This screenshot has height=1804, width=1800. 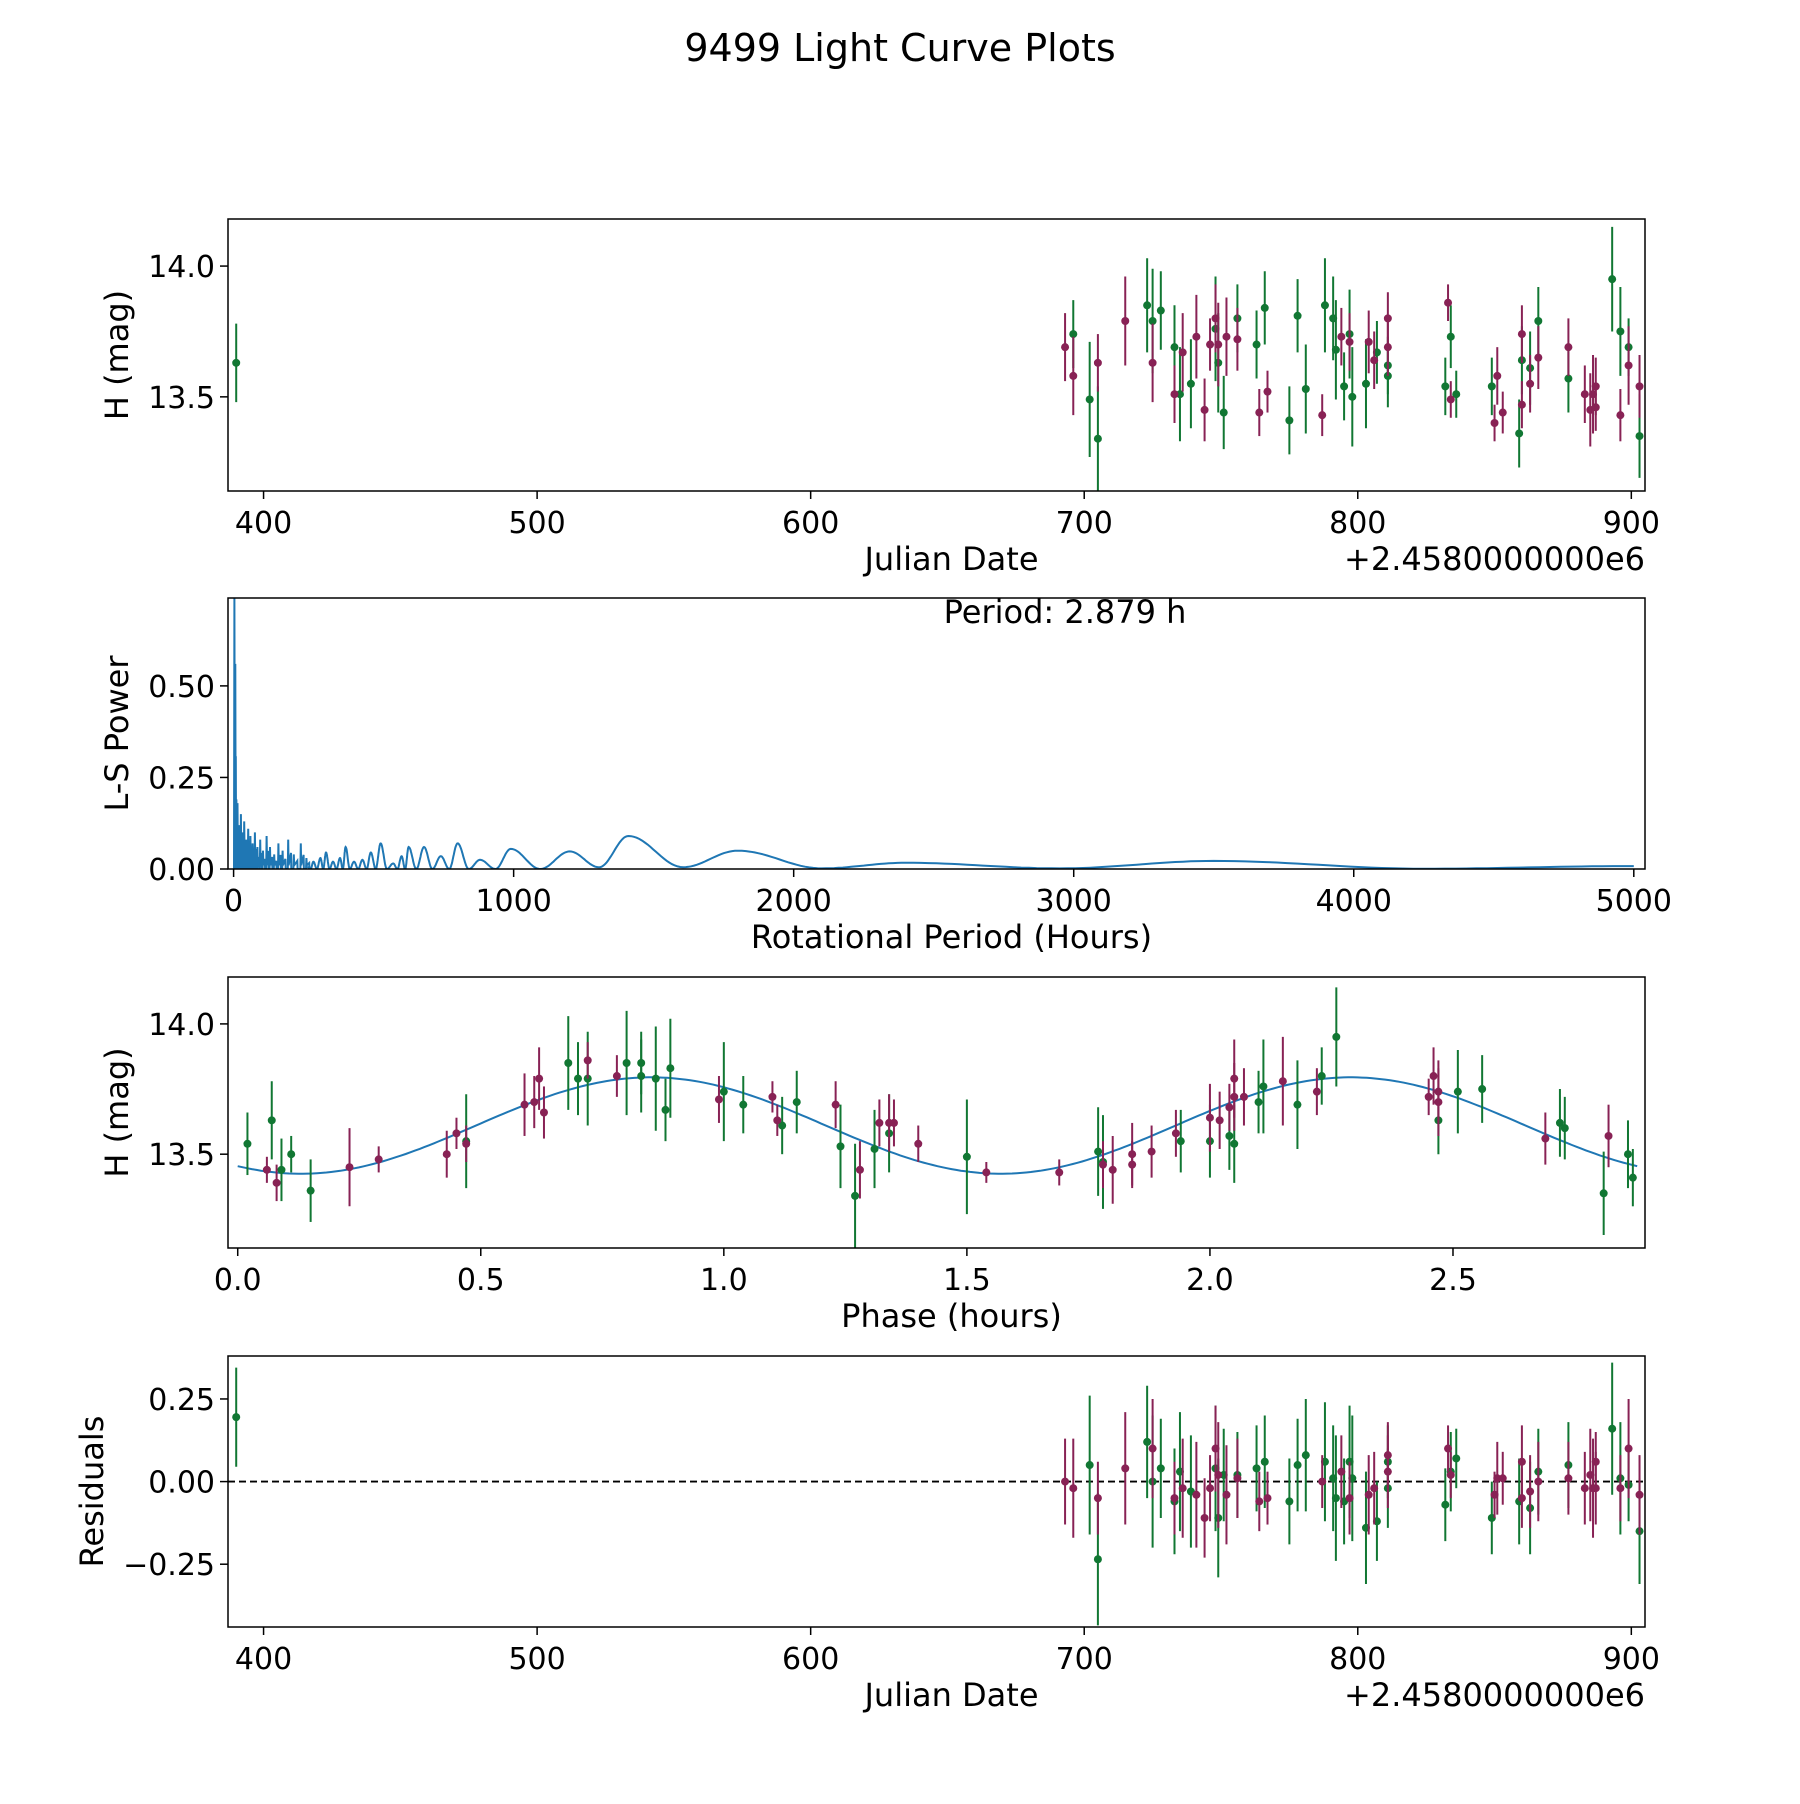 I want to click on y-tick-label: 0.00, so click(x=181, y=1483).